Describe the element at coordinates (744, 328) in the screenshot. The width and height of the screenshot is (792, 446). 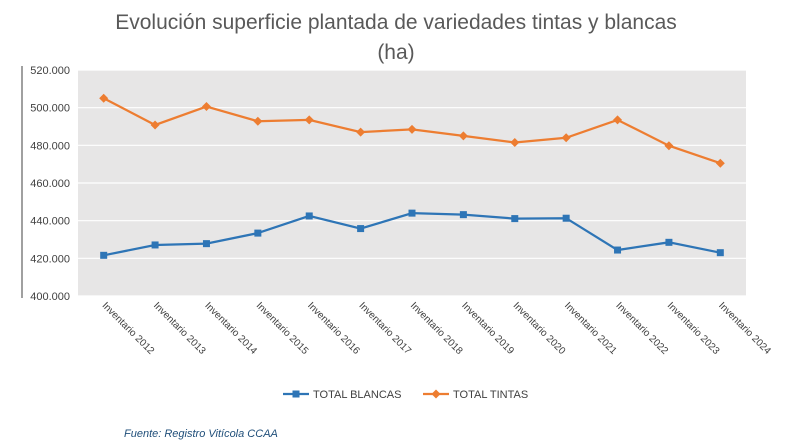
I see `x-tick-label: Inventario 2024` at that location.